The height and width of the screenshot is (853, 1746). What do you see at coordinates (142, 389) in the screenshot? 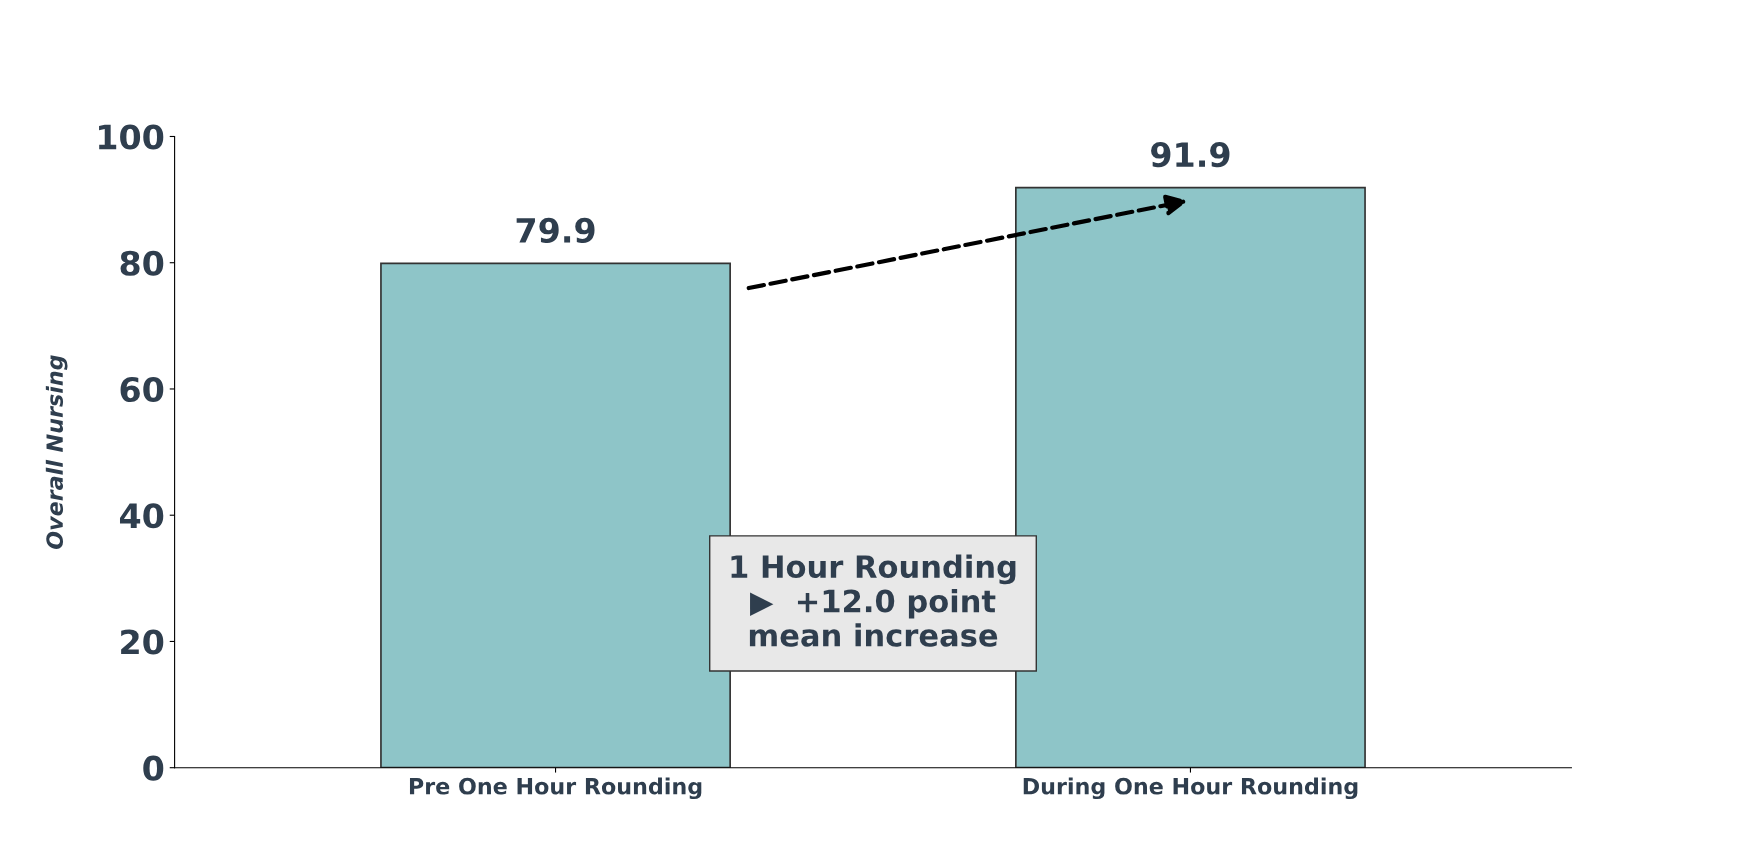
I see `y-tick-label: 60` at bounding box center [142, 389].